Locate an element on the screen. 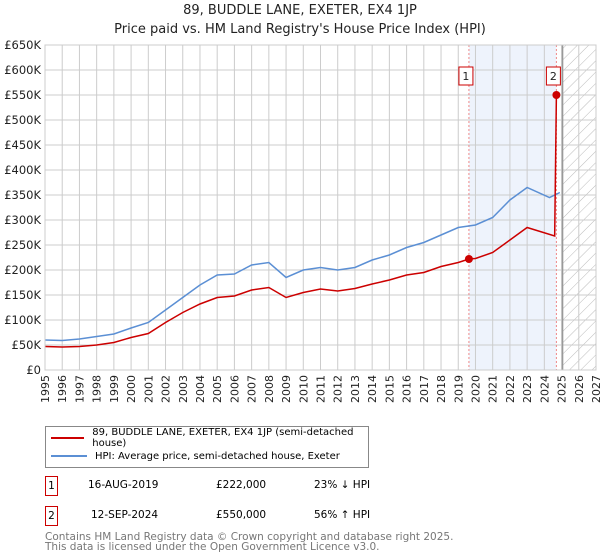  x-tick-label: 2023 is located at coordinates (527, 389).